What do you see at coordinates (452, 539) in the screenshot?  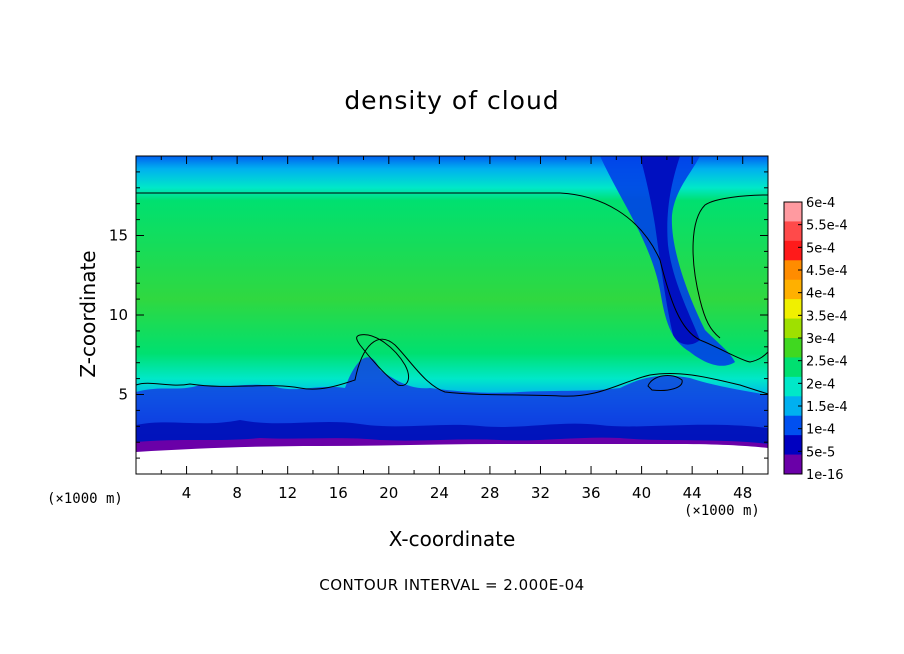 I see `x-axis-label: X-coordinate` at bounding box center [452, 539].